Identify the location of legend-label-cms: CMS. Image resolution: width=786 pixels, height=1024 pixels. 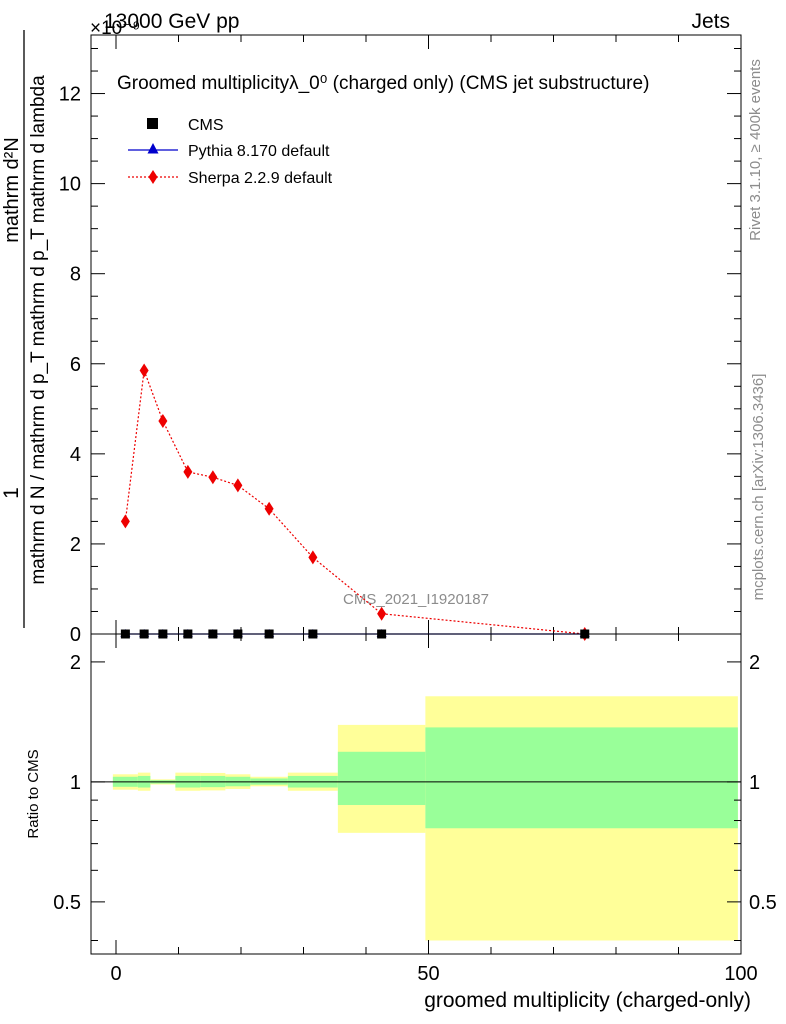
(206, 125).